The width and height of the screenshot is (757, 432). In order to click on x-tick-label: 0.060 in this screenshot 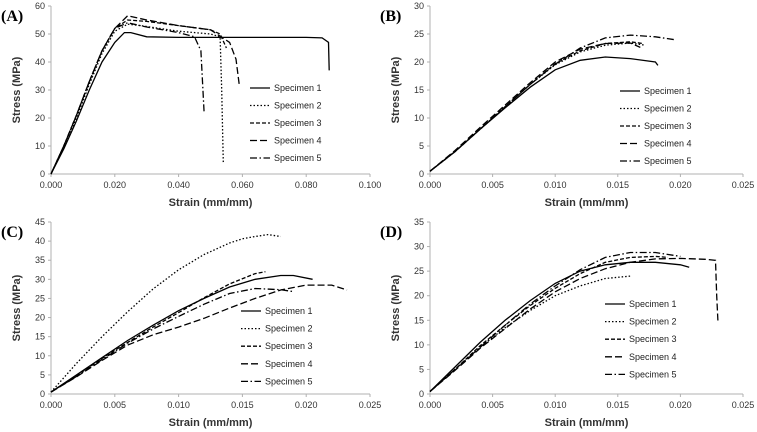, I will do `click(242, 185)`.